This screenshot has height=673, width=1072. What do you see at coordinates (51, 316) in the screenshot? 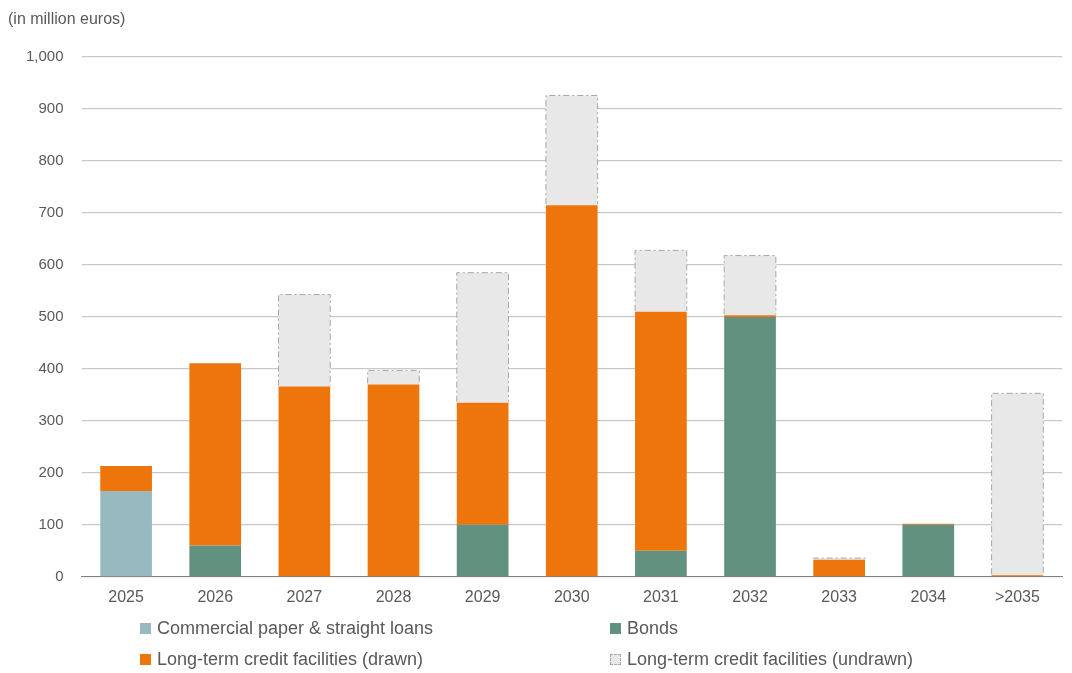
I see `y-tick-label: 500` at bounding box center [51, 316].